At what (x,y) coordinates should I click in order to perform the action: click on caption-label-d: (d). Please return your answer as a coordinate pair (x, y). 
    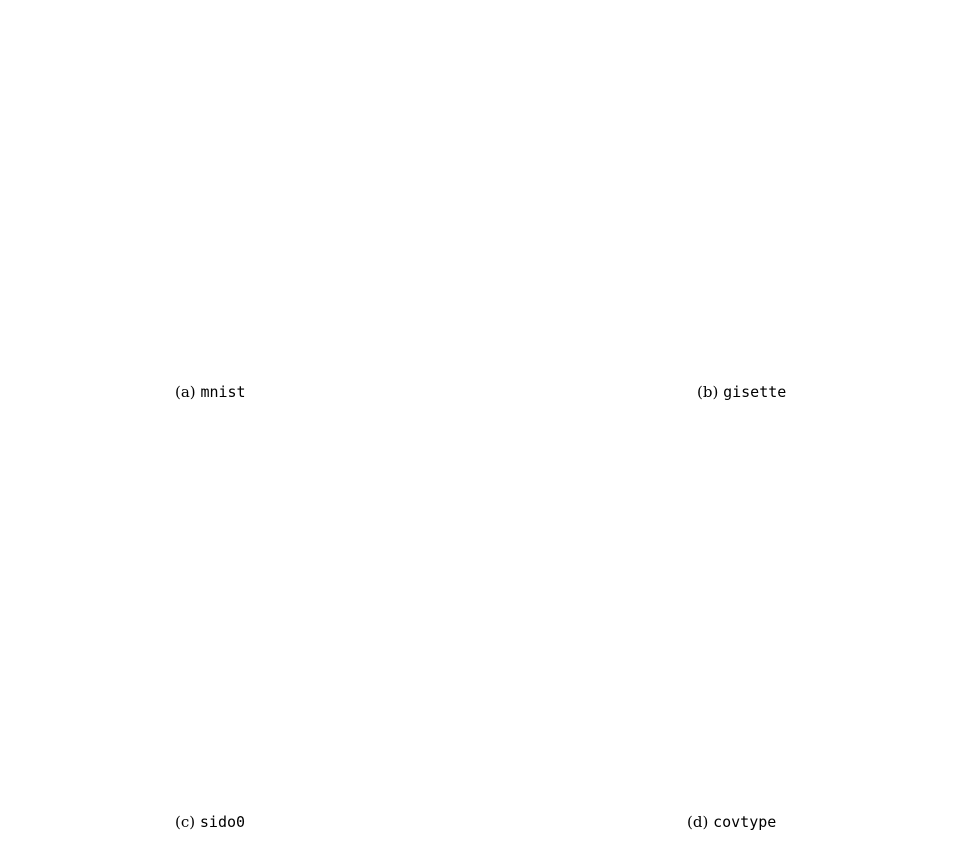
    Looking at the image, I should click on (698, 822).